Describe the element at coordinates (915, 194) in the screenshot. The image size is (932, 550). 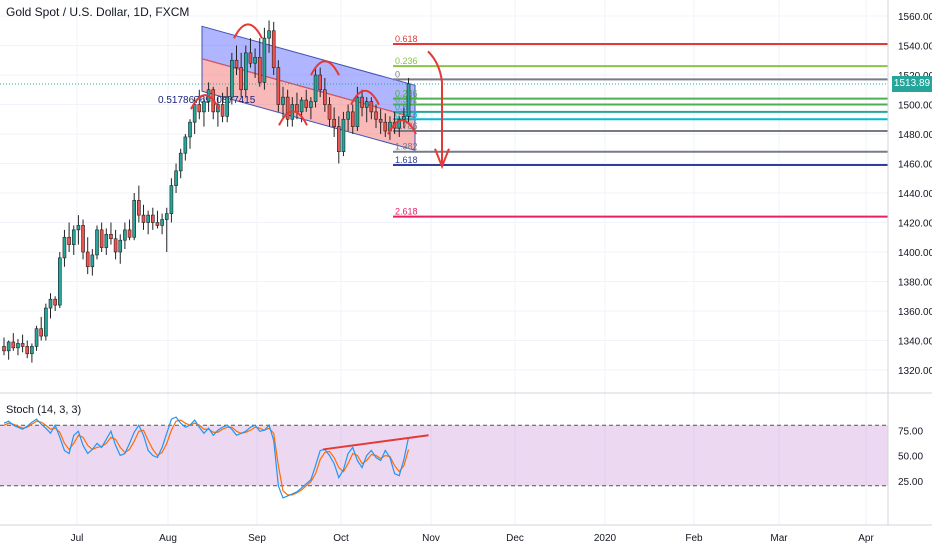
I see `y-tick-label: 1440.00` at that location.